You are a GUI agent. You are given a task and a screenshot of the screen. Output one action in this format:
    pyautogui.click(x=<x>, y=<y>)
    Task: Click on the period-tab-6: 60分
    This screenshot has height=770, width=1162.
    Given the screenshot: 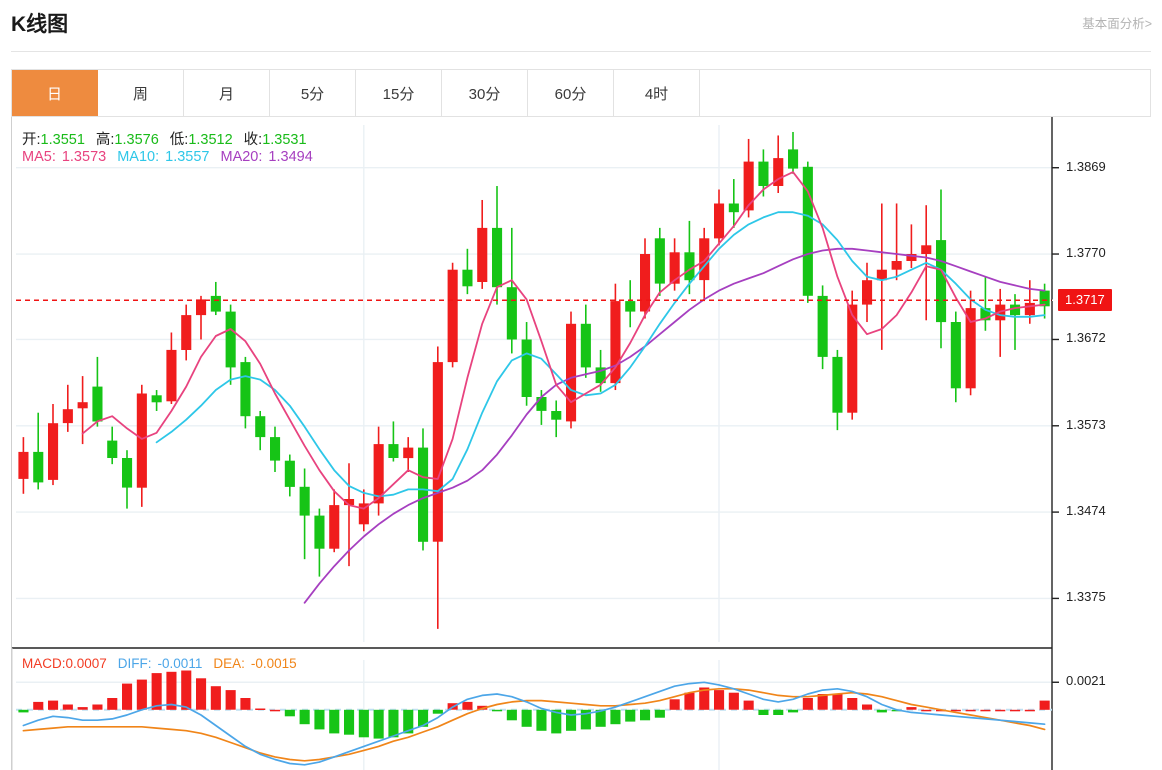 What is the action you would take?
    pyautogui.click(x=571, y=93)
    